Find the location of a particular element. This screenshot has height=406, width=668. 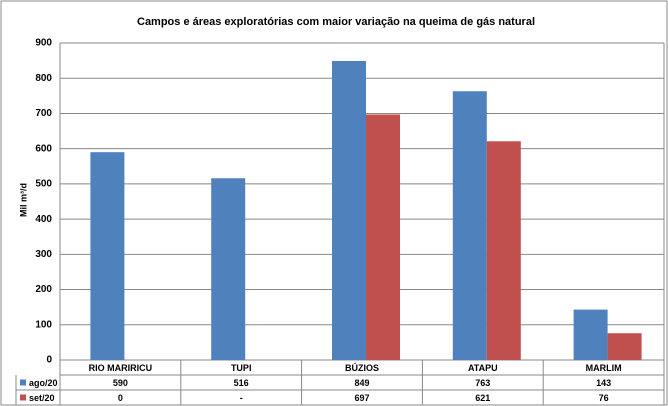

y-tick-label: 900 is located at coordinates (43, 43).